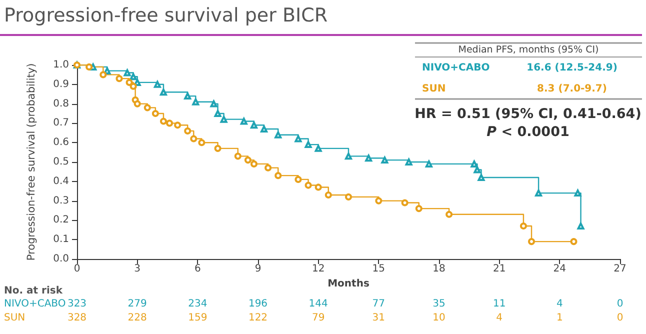  What do you see at coordinates (137, 318) in the screenshot?
I see `text: 228` at bounding box center [137, 318].